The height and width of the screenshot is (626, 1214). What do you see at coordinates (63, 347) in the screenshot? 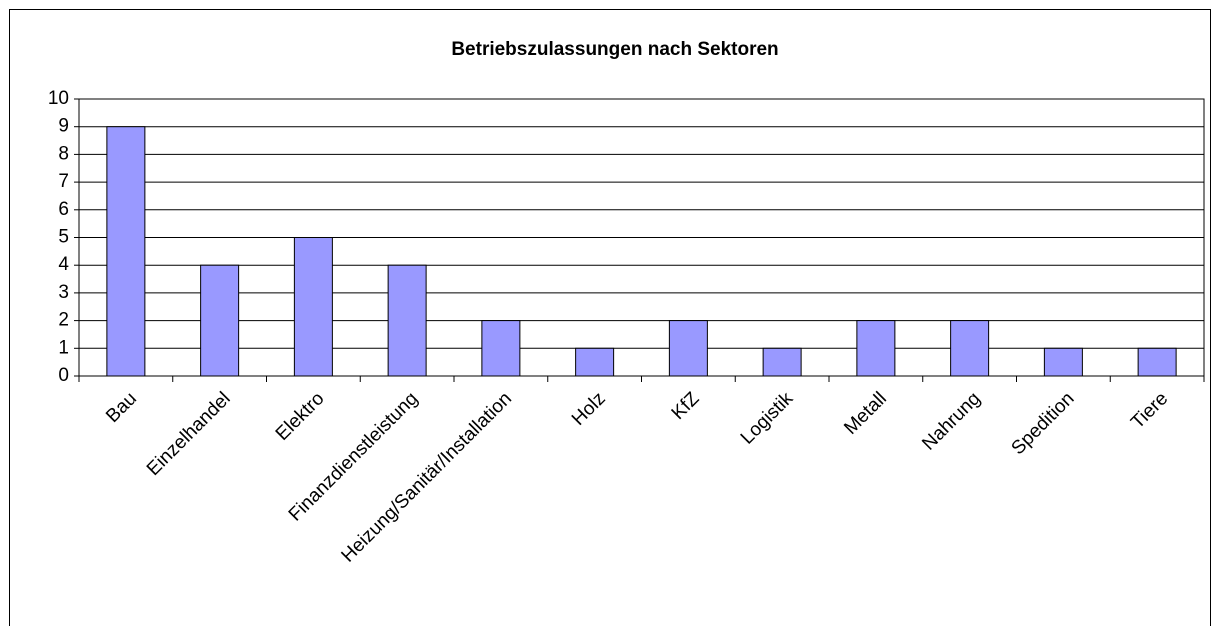
I see `y-tick-label: 1` at bounding box center [63, 347].